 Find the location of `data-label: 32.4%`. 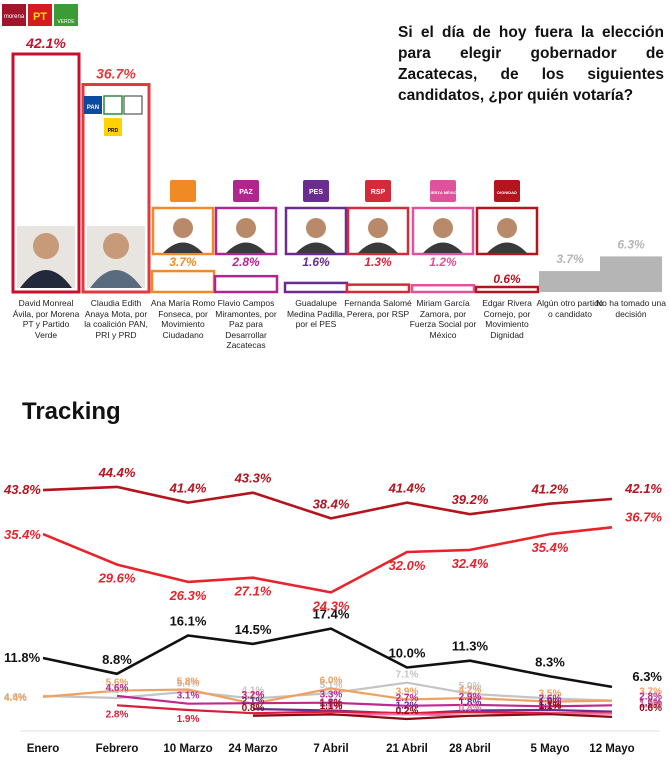

data-label: 32.4% is located at coordinates (470, 563).